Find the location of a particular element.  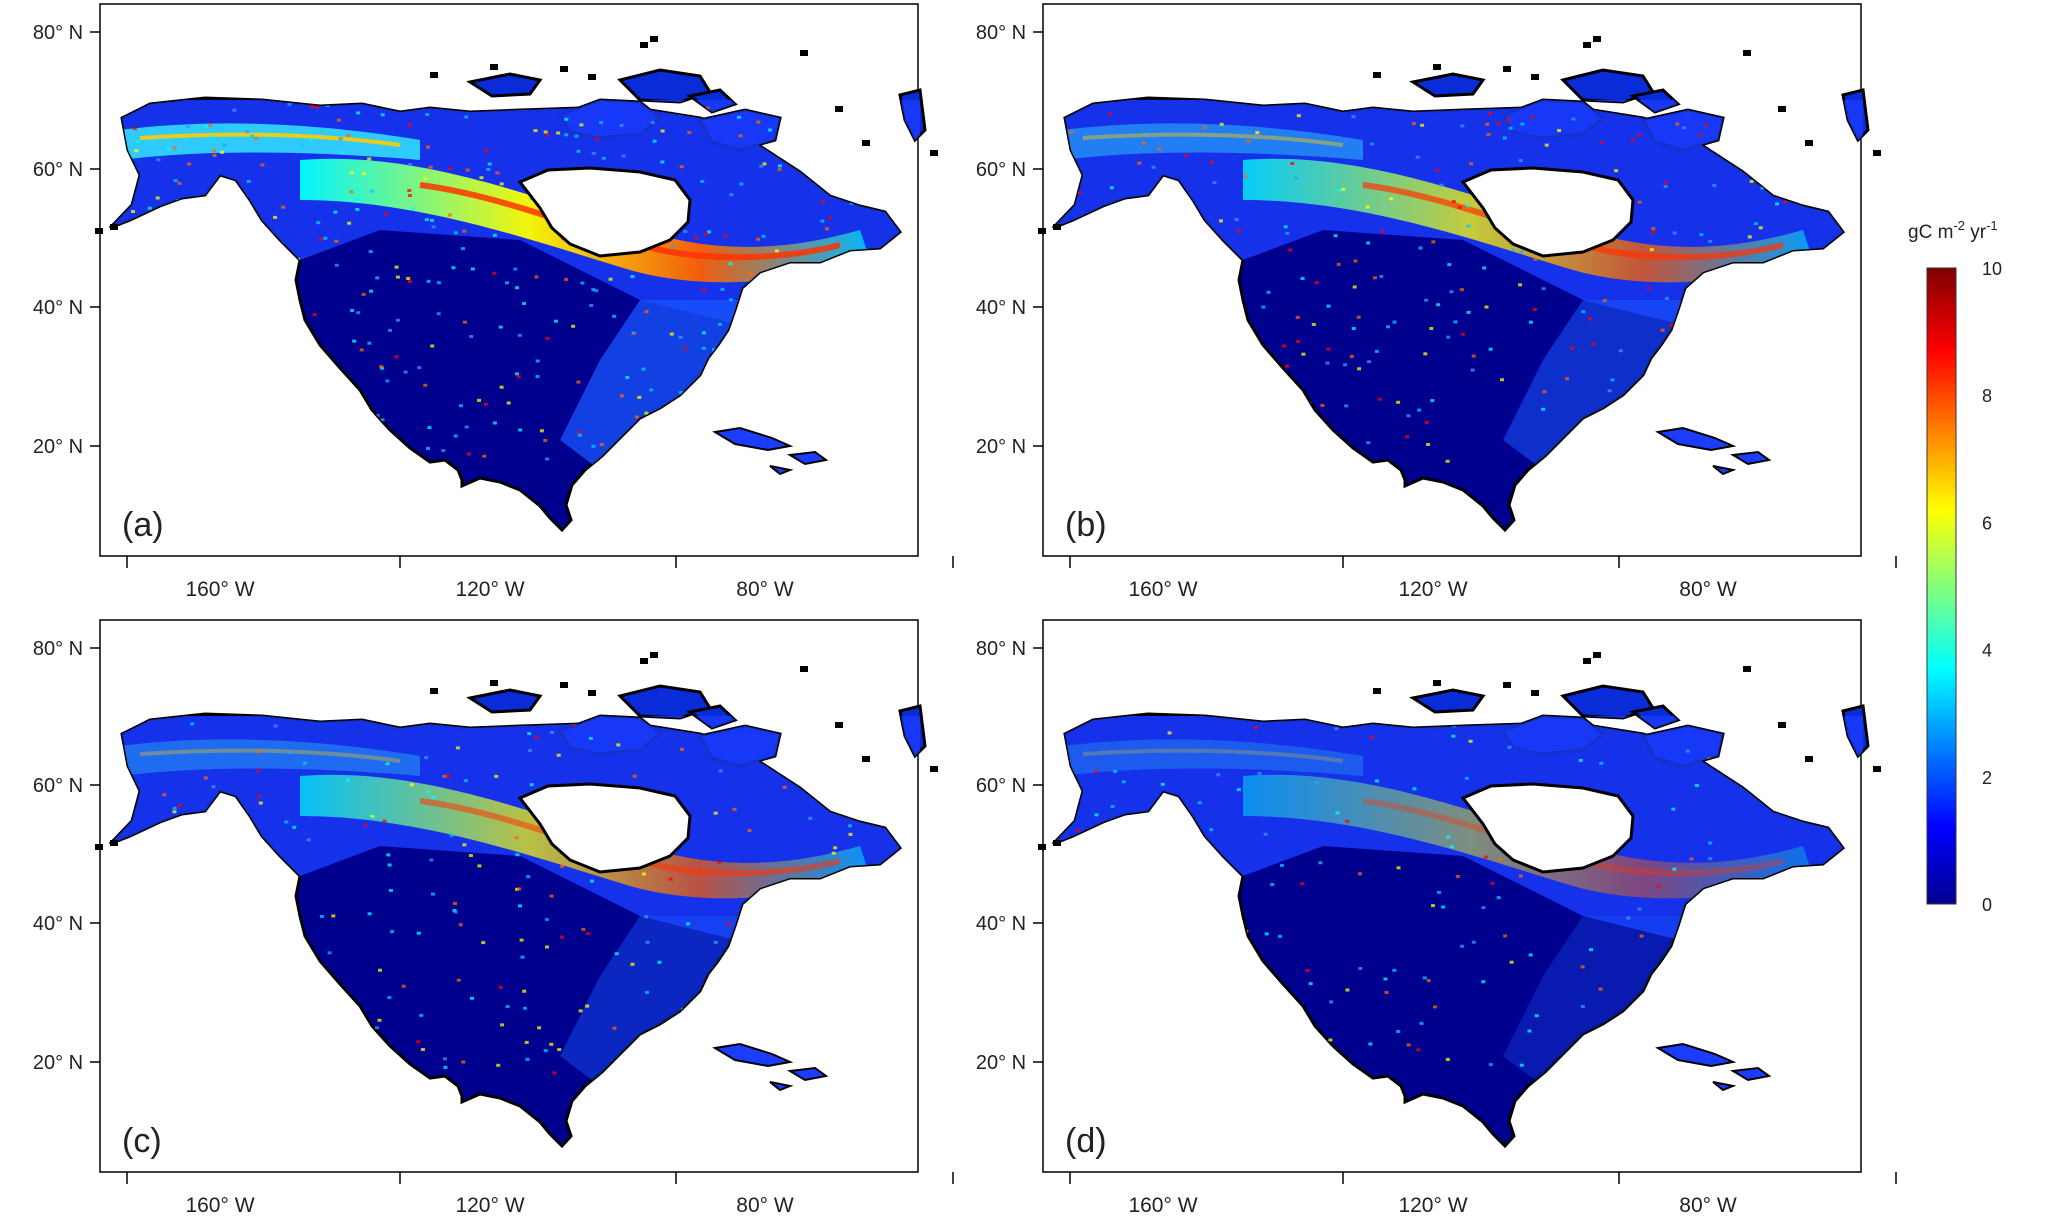

colorbar: gC m-2 yr-1 10 8 6 4 2 0 is located at coordinates (1955, 566).